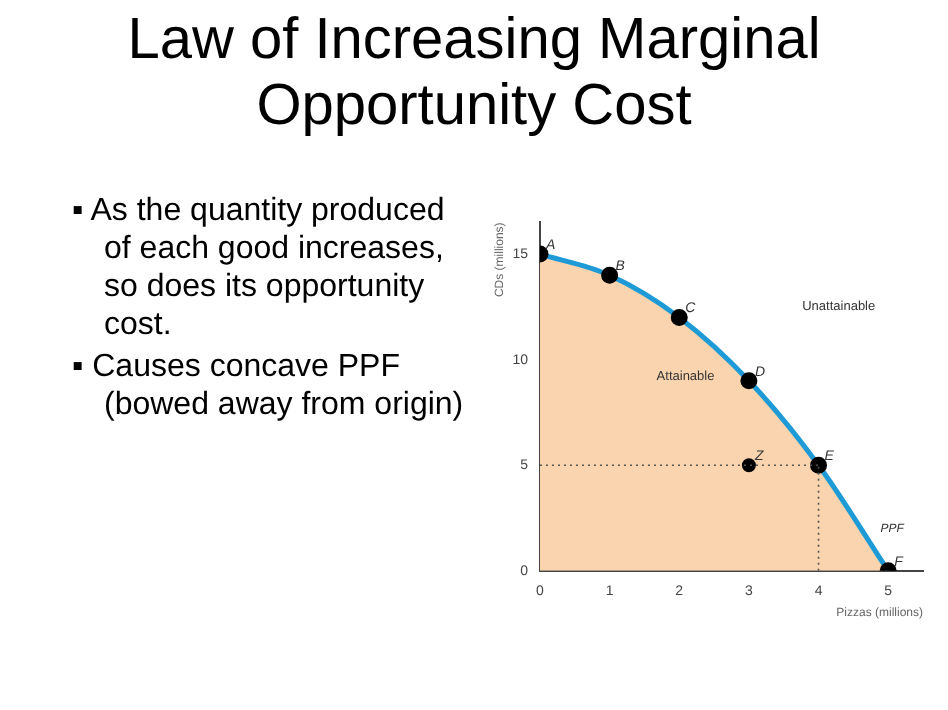 The width and height of the screenshot is (948, 710). I want to click on point, so click(748, 465).